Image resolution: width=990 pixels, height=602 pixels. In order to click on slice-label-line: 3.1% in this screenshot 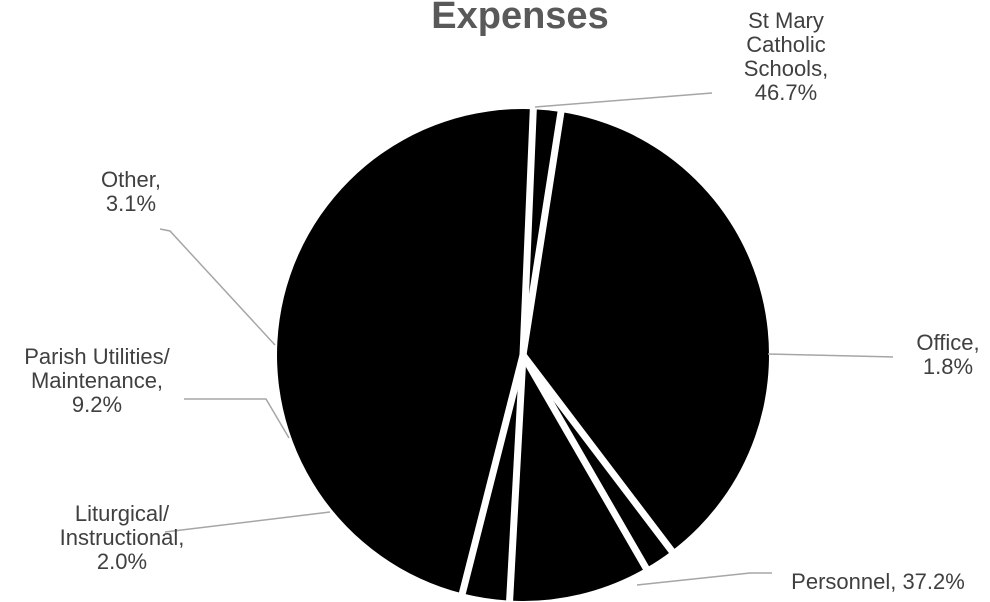, I will do `click(131, 203)`.